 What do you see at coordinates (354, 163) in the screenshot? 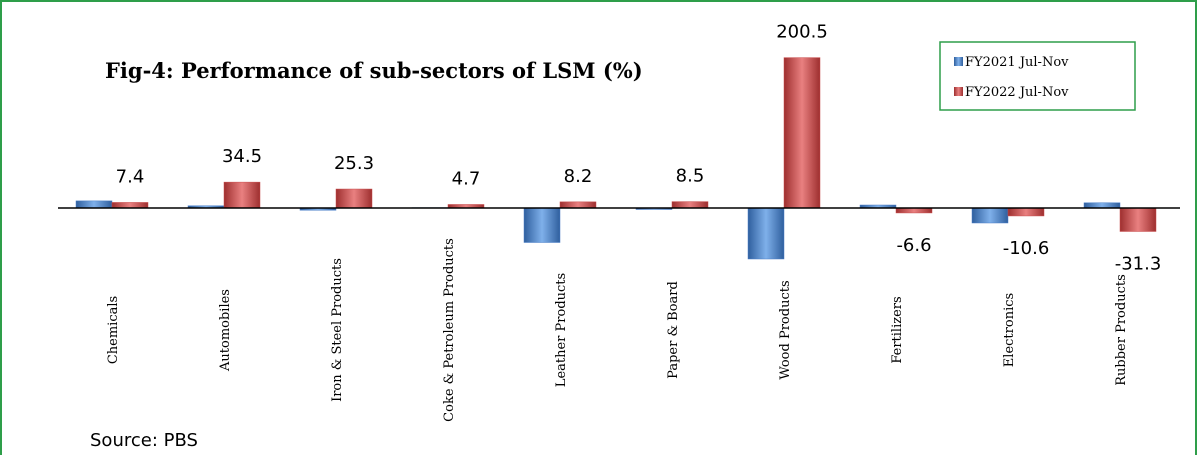
I see `data-label: 25.3` at bounding box center [354, 163].